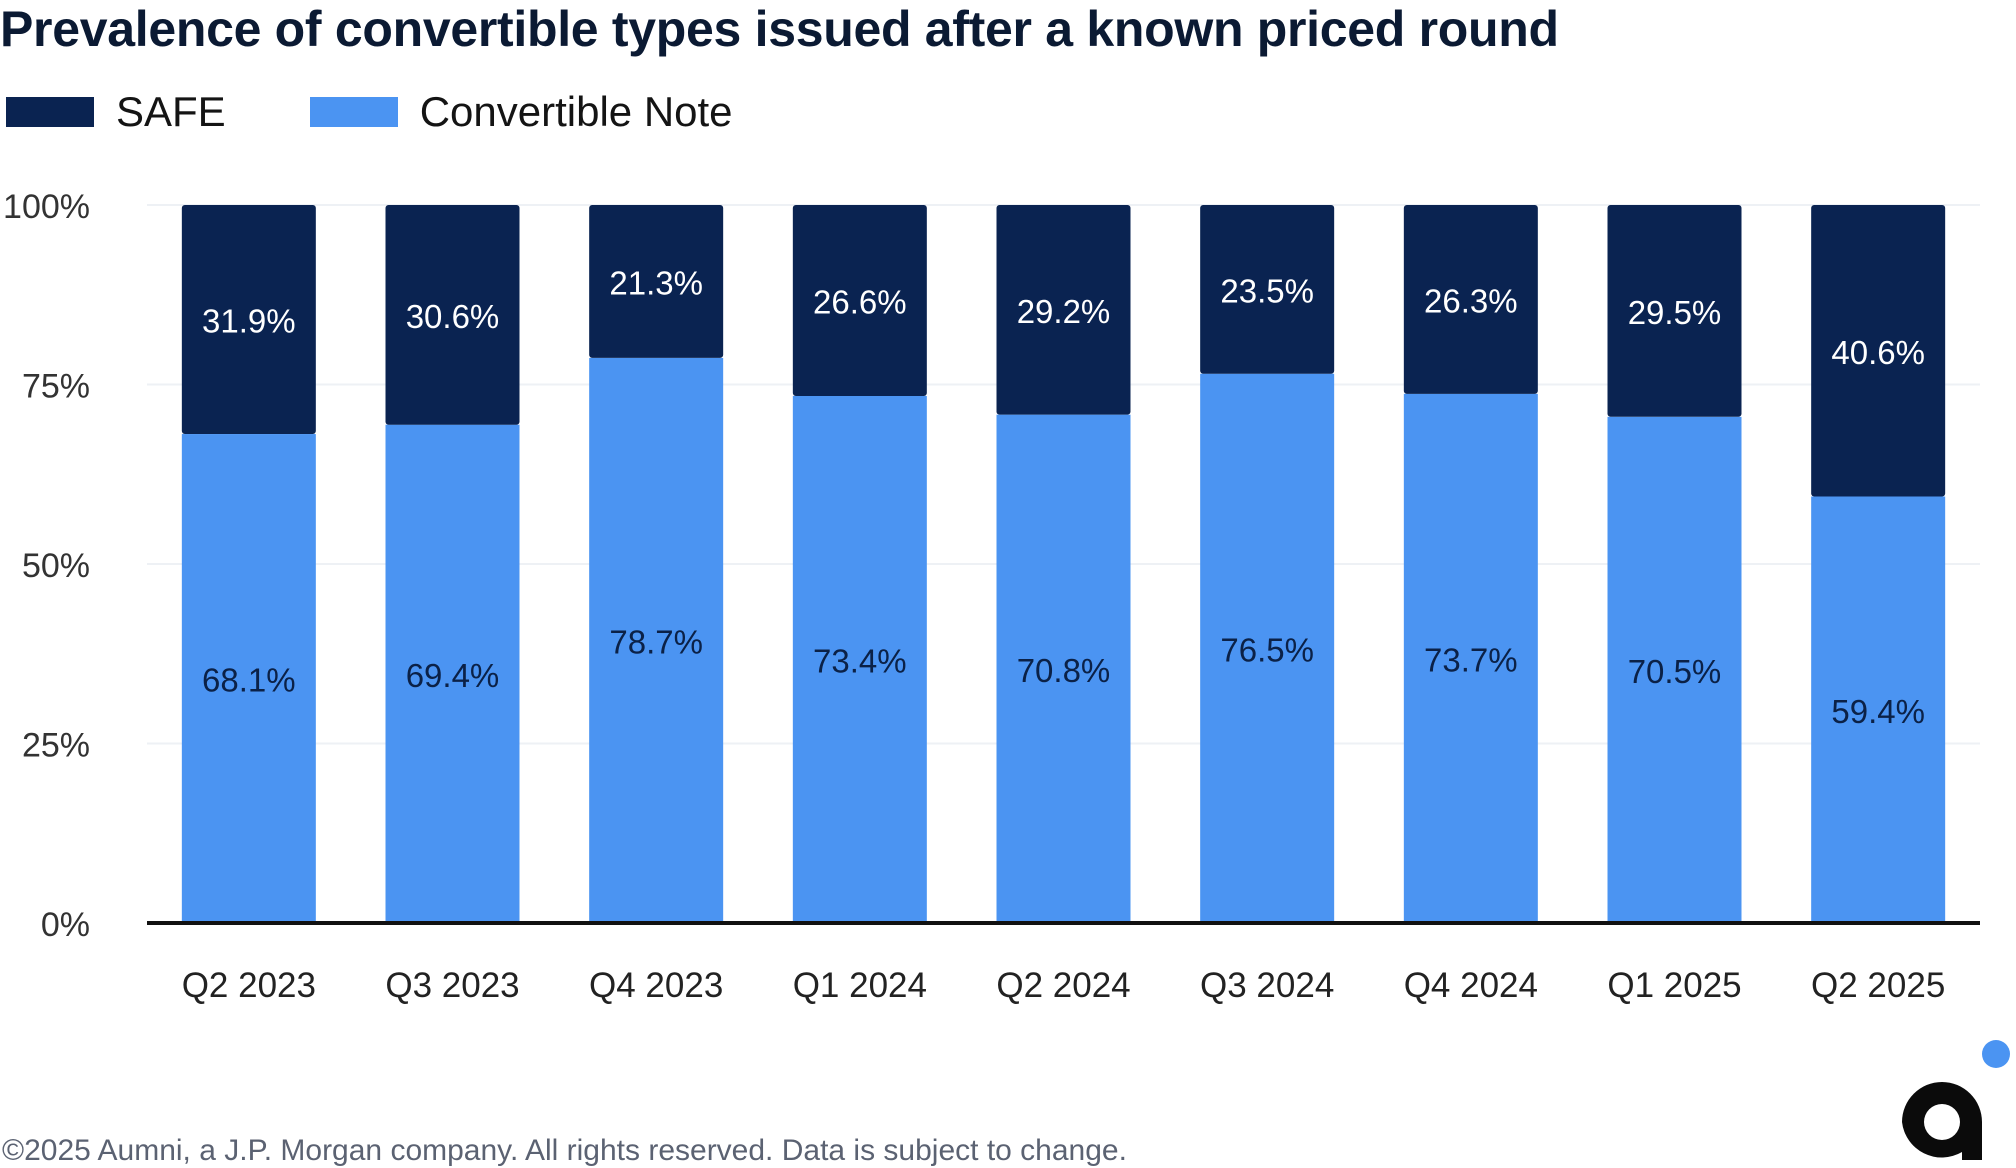 The image size is (2016, 1168). I want to click on logo-dot, so click(1996, 1054).